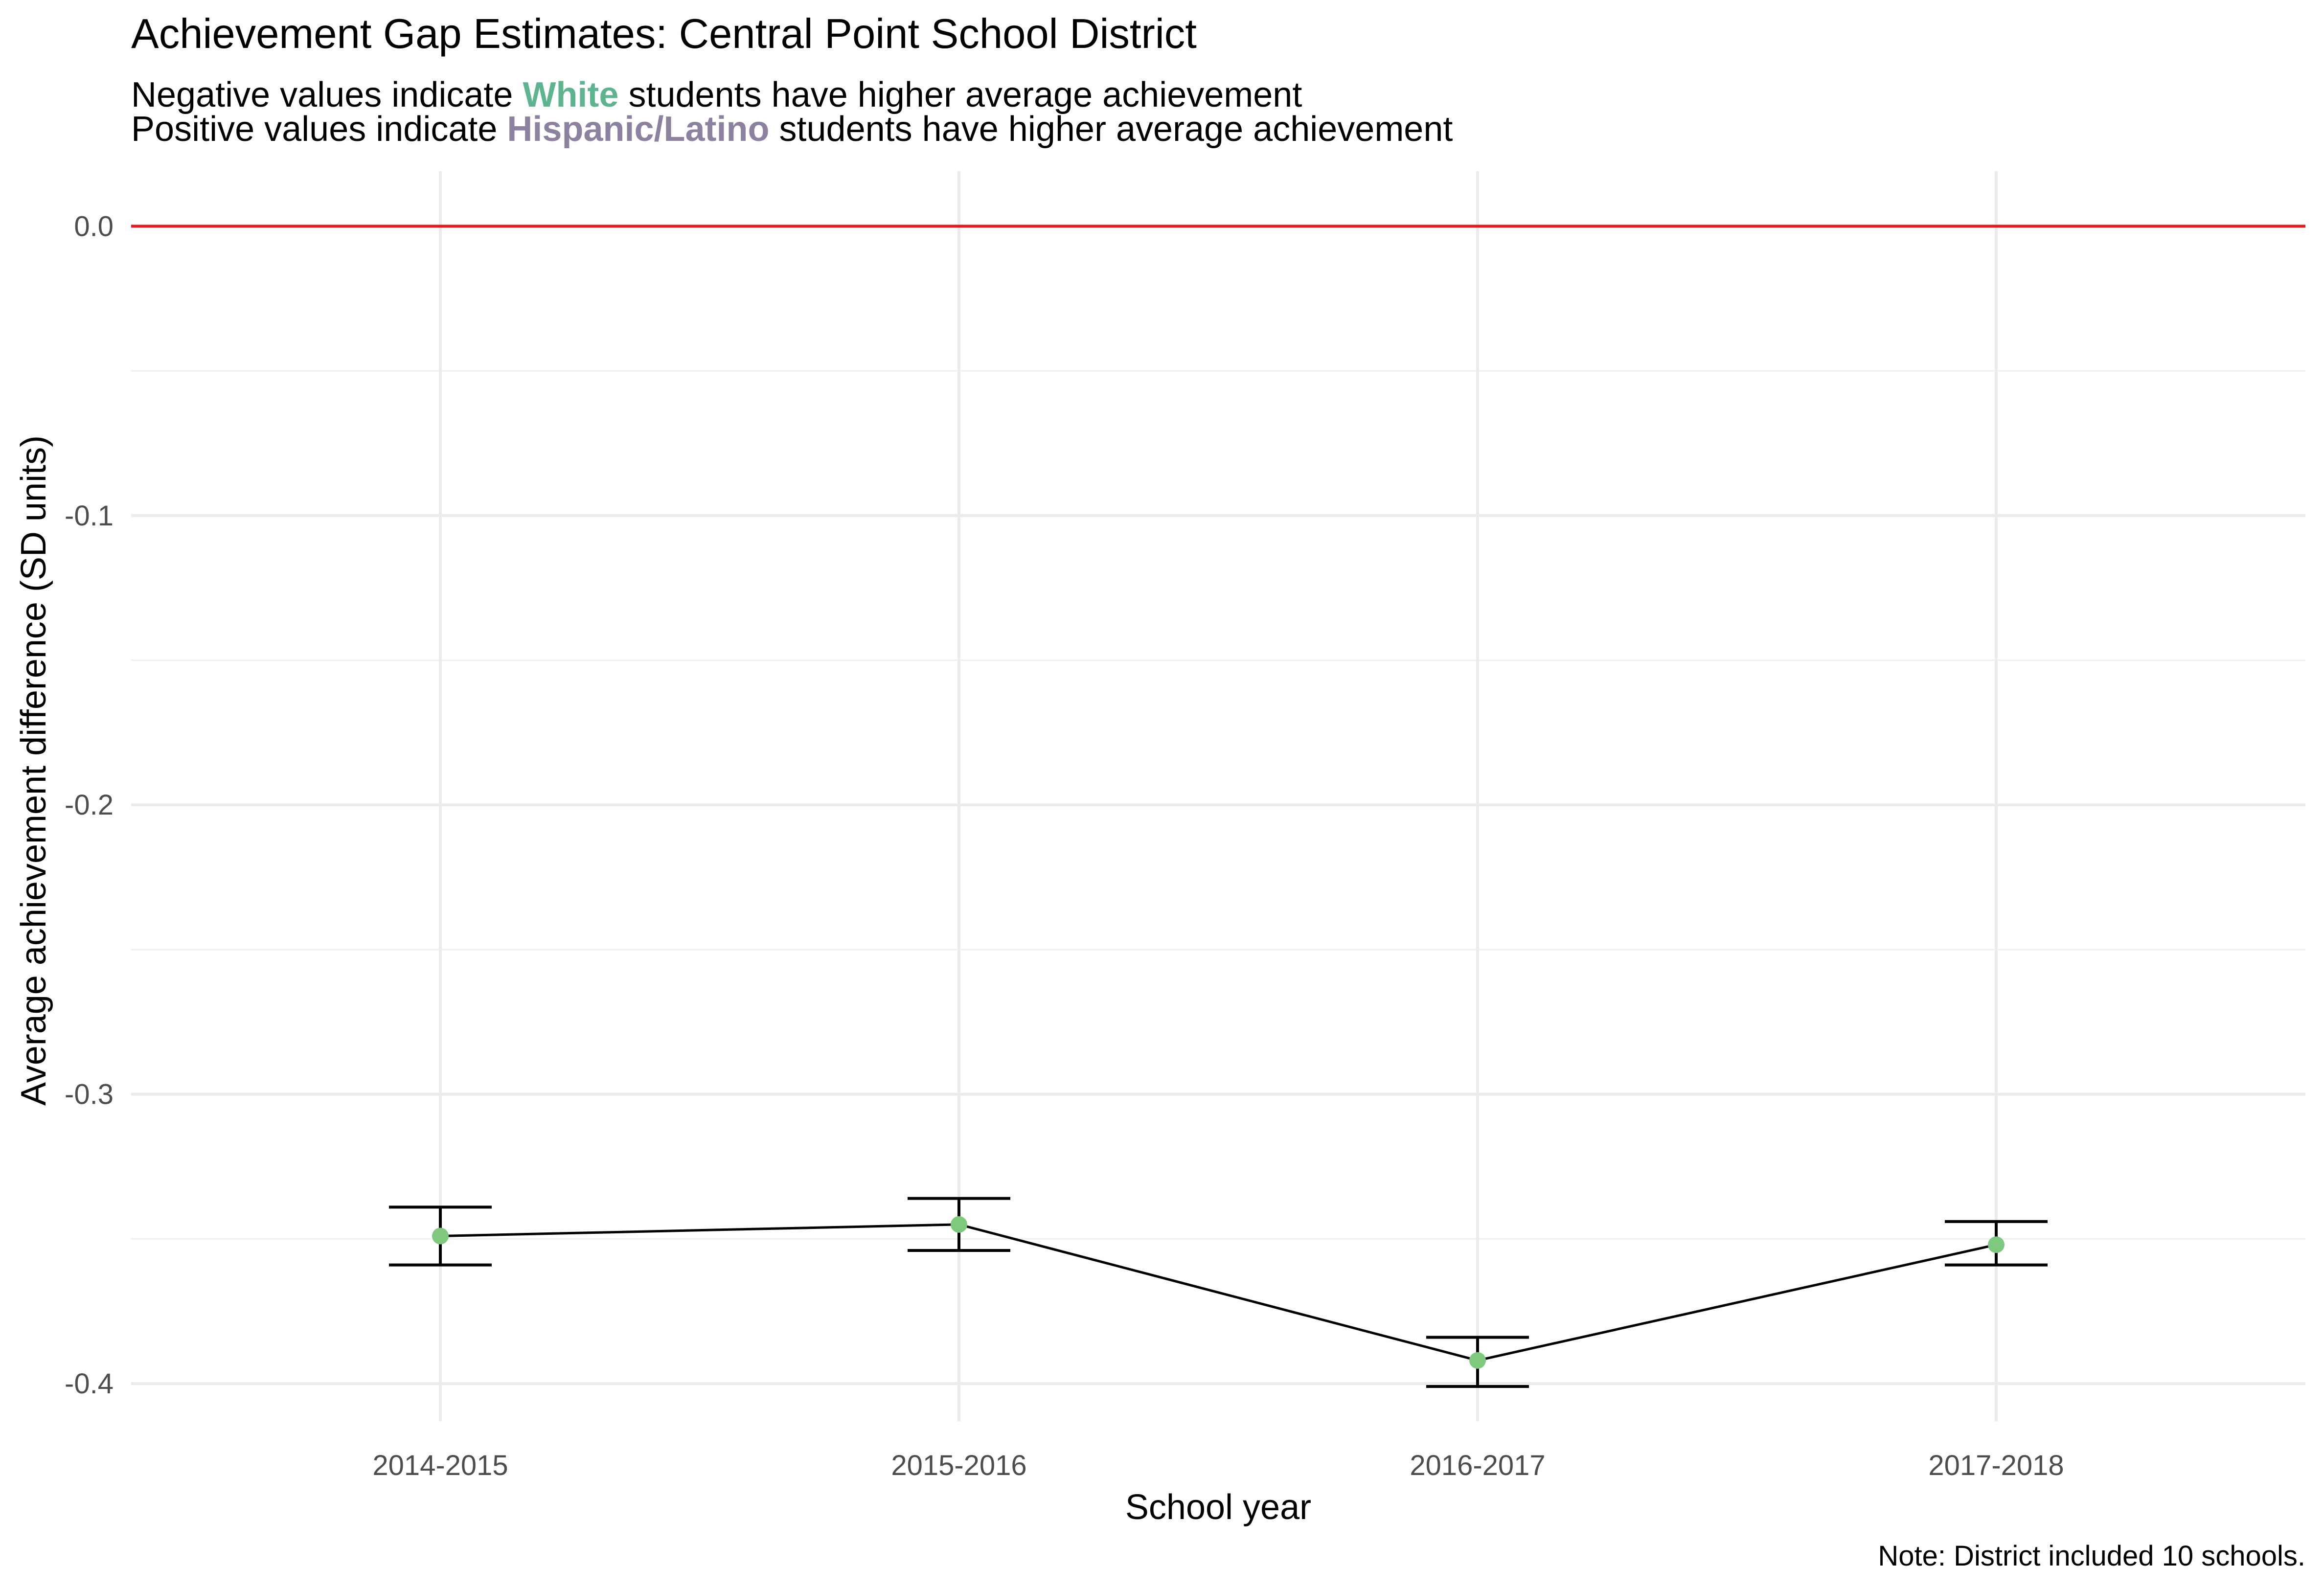 Image resolution: width=2324 pixels, height=1590 pixels. What do you see at coordinates (319, 130) in the screenshot?
I see `subtitle-line-2-before: Positive values indicate` at bounding box center [319, 130].